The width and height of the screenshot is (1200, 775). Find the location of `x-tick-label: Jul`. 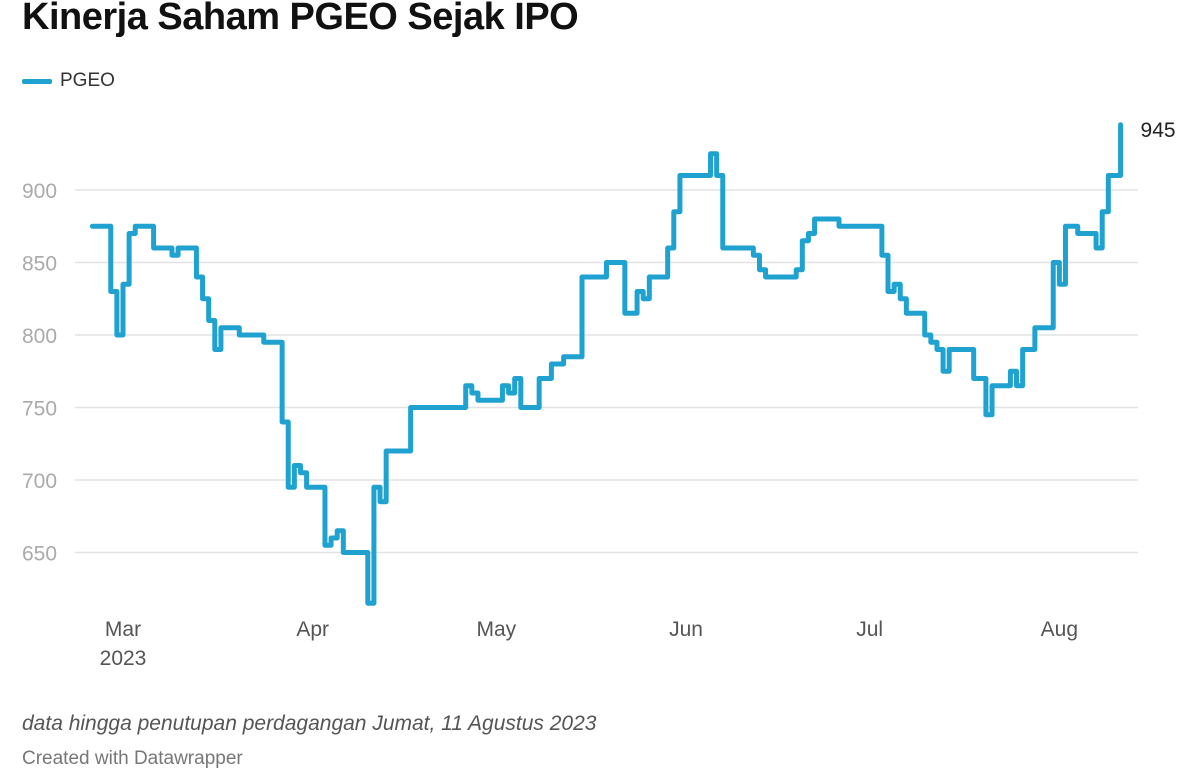

x-tick-label: Jul is located at coordinates (869, 629).